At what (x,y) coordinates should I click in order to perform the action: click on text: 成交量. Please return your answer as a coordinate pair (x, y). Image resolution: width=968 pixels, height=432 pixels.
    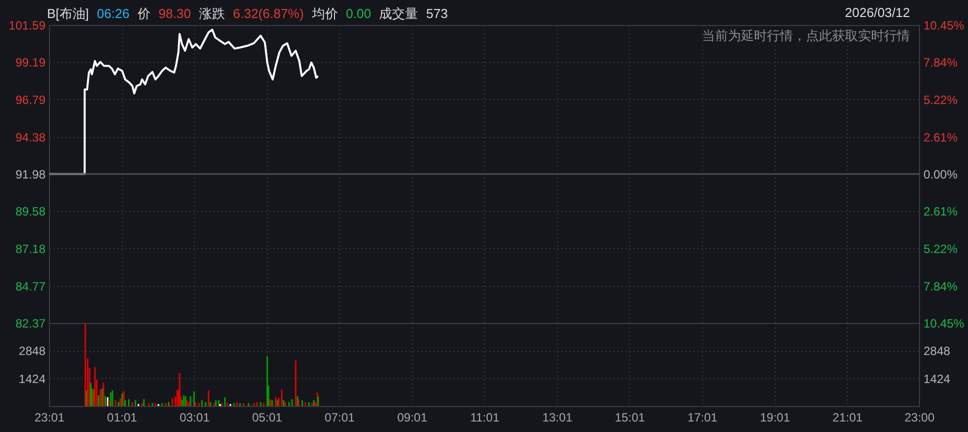
    Looking at the image, I should click on (398, 13).